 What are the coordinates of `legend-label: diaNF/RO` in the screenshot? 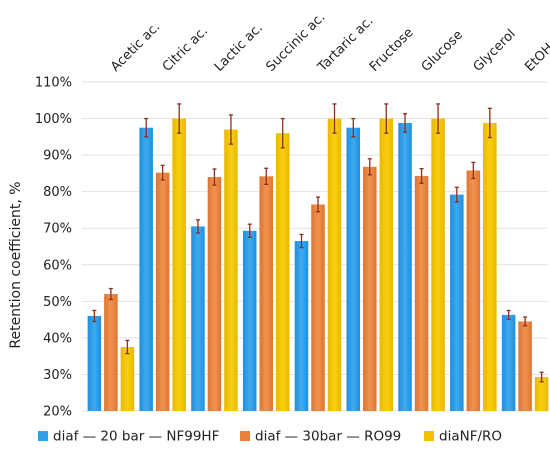 It's located at (470, 437).